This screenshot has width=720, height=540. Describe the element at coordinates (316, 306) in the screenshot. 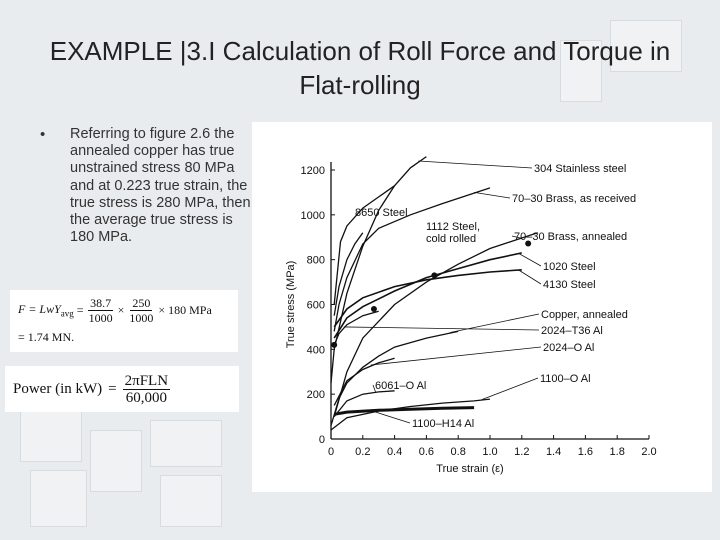

I see `y-tick-label: 600` at that location.